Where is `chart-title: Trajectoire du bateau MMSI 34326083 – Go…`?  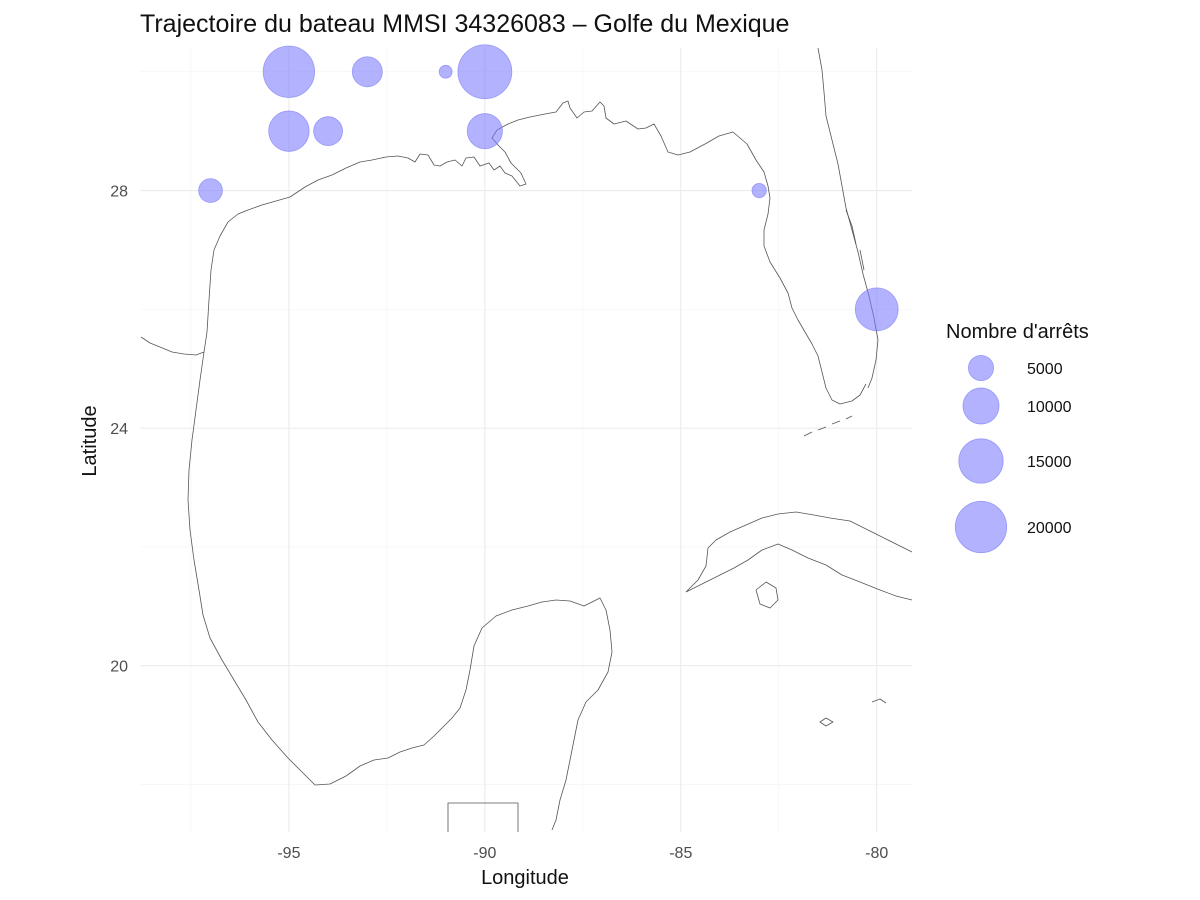 chart-title: Trajectoire du bateau MMSI 34326083 – Go… is located at coordinates (464, 24).